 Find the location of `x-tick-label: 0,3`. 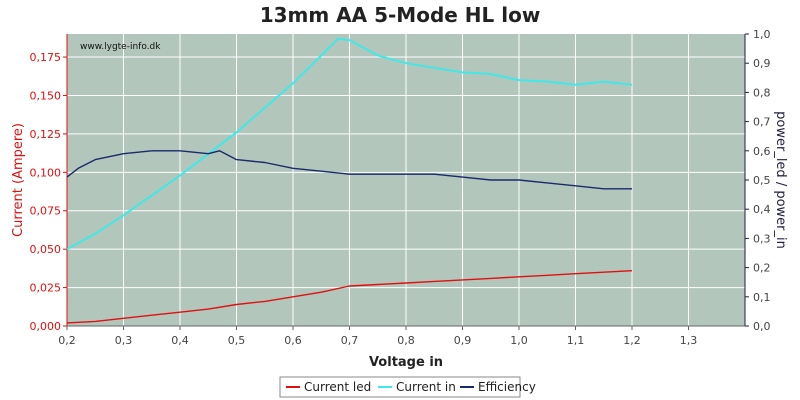

x-tick-label: 0,3 is located at coordinates (124, 340).